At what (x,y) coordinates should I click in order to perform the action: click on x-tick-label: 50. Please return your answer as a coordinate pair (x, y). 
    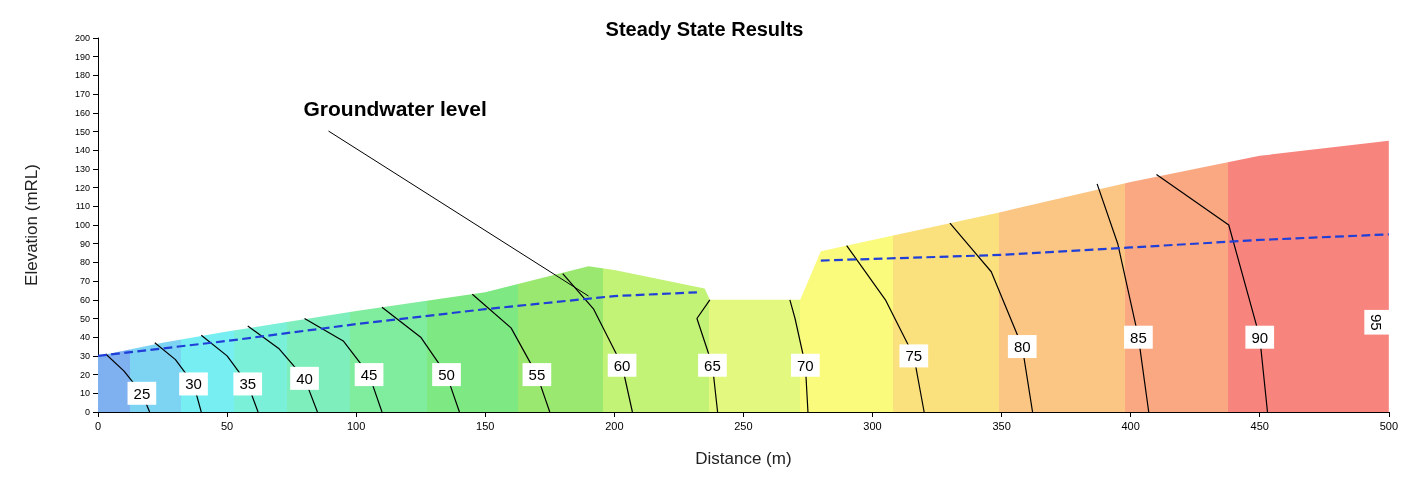
    Looking at the image, I should click on (227, 425).